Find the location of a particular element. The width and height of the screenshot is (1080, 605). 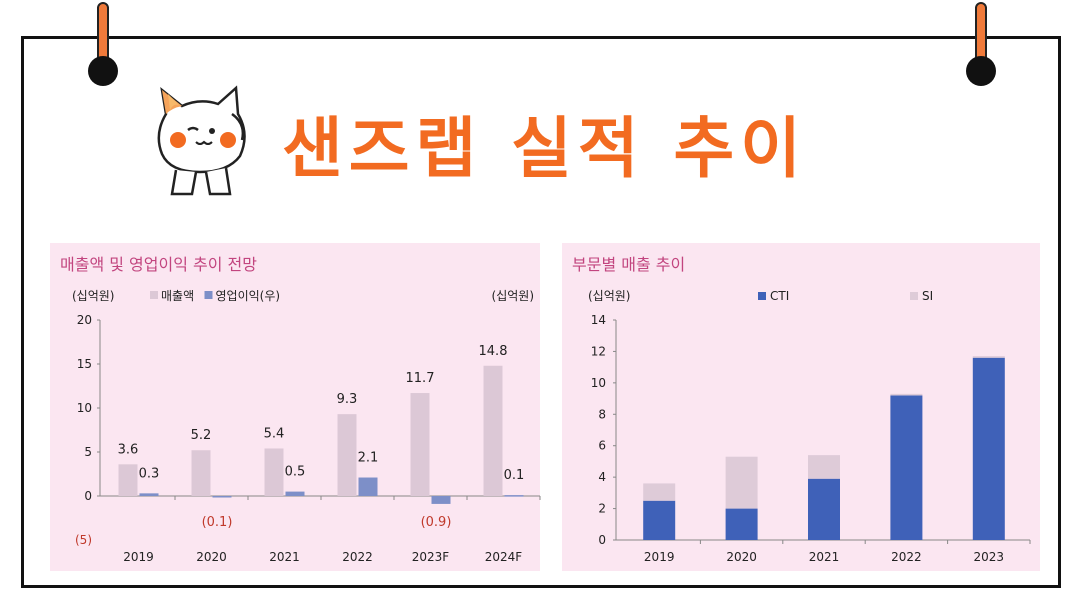

chart1-unit-left: (십억원) is located at coordinates (93, 296).